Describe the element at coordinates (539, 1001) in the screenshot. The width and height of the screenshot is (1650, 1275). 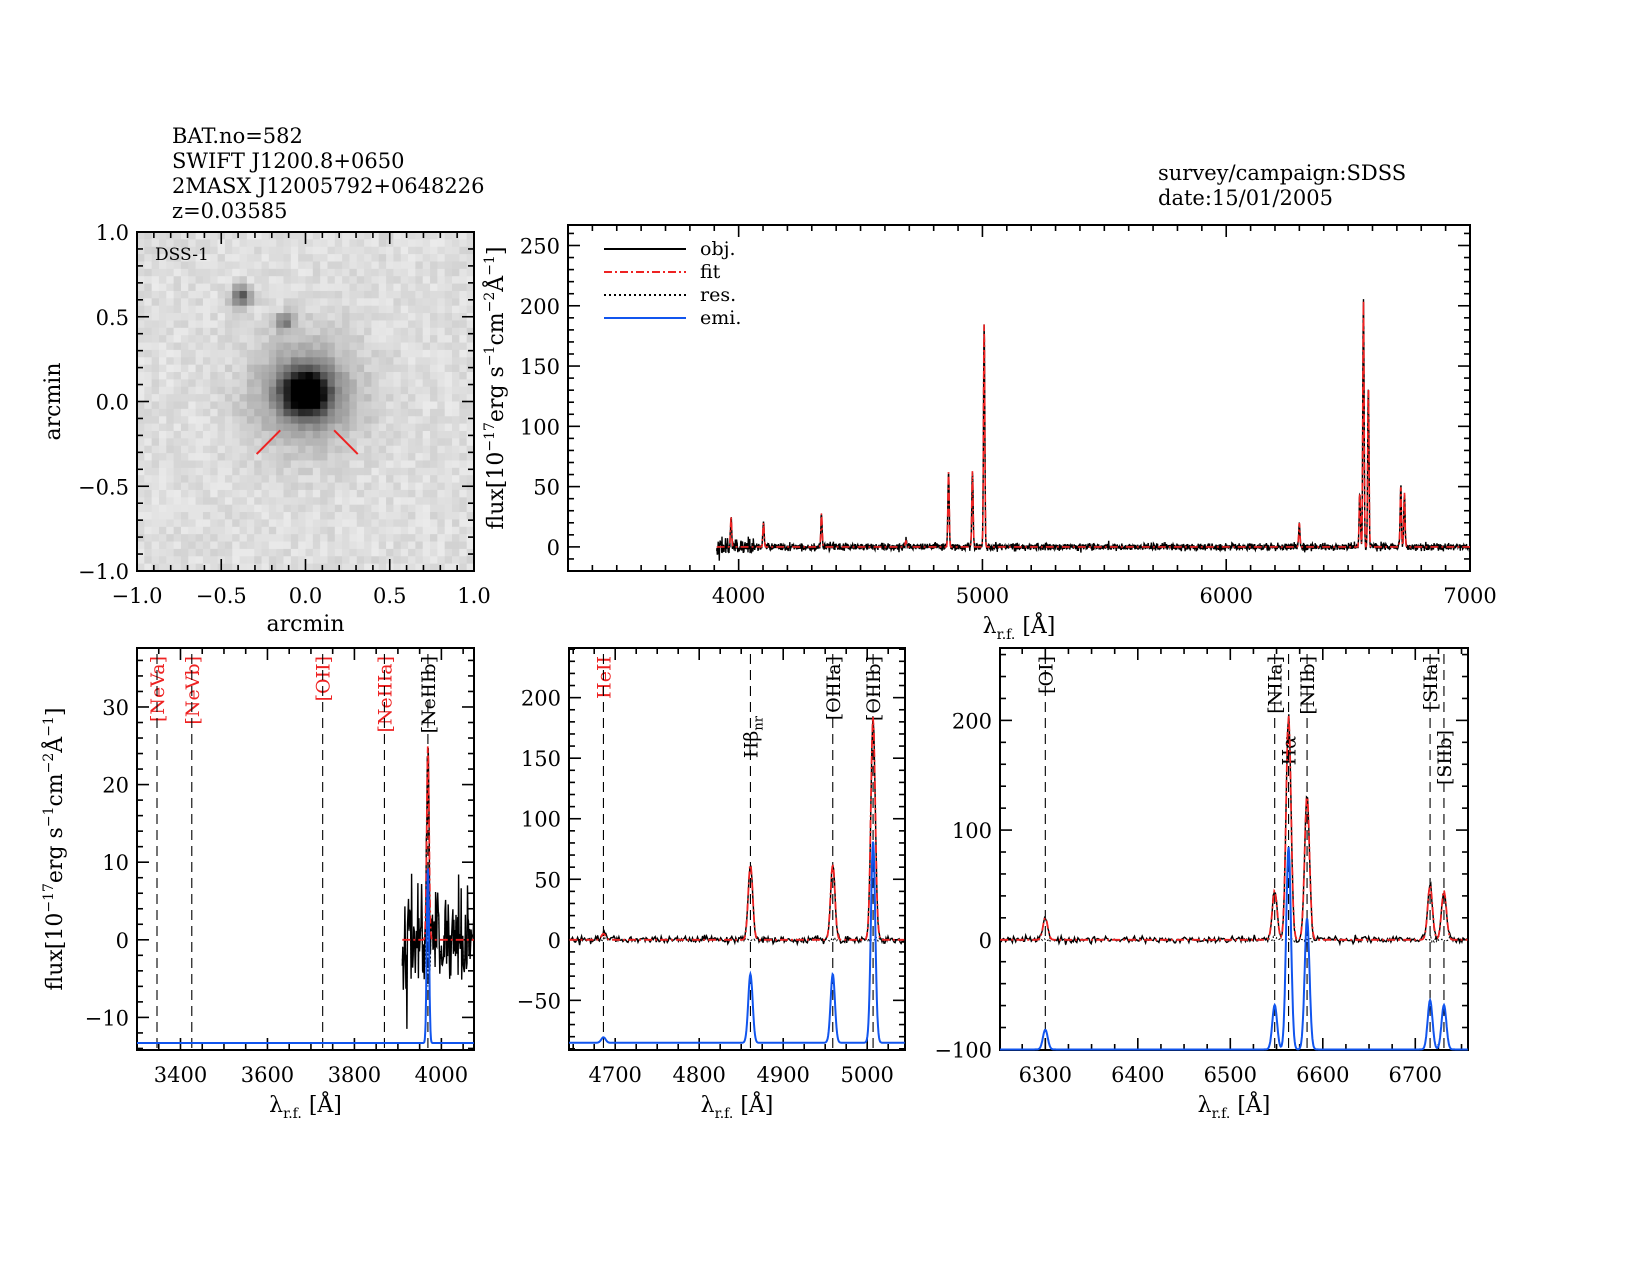
I see `y-tick-label: −50` at that location.